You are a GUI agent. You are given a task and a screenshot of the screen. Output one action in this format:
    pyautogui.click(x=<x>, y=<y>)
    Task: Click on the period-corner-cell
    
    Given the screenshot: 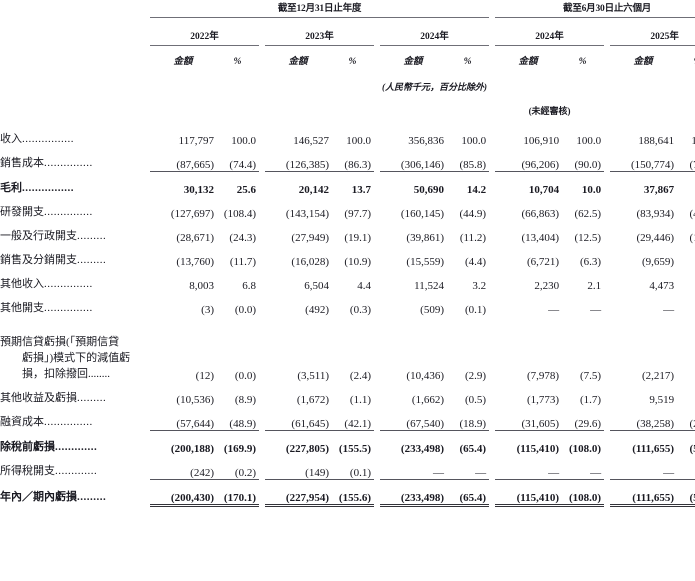 What is the action you would take?
    pyautogui.click(x=75, y=37)
    